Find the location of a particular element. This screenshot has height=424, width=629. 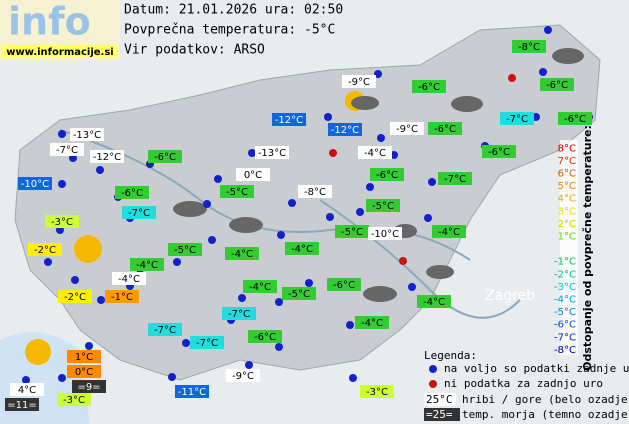

station-temp: -10°C is located at coordinates (35, 184).